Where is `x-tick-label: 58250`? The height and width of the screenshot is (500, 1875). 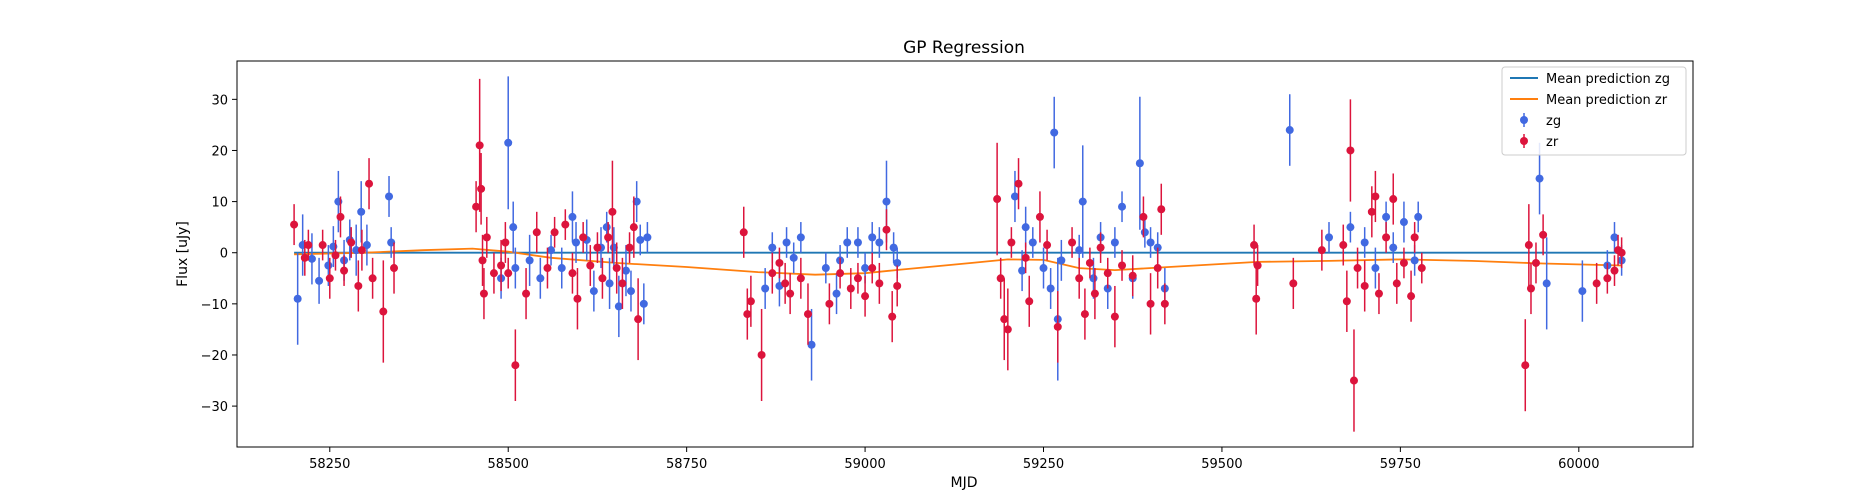
x-tick-label: 58250 is located at coordinates (329, 464).